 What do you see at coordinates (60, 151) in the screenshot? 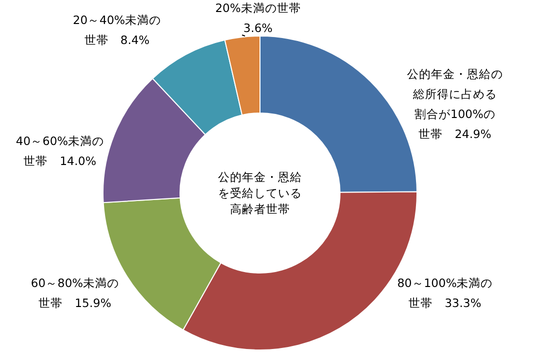
I see `slice-label: 40～60%未満の世帯 14.0%` at bounding box center [60, 151].